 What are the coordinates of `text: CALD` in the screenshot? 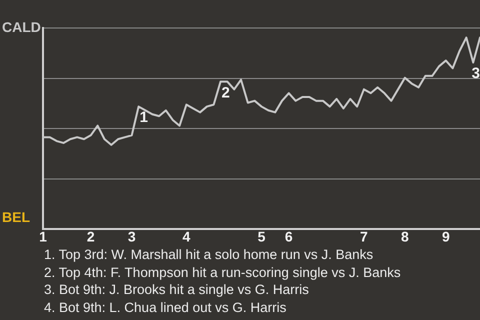 It's located at (21, 26).